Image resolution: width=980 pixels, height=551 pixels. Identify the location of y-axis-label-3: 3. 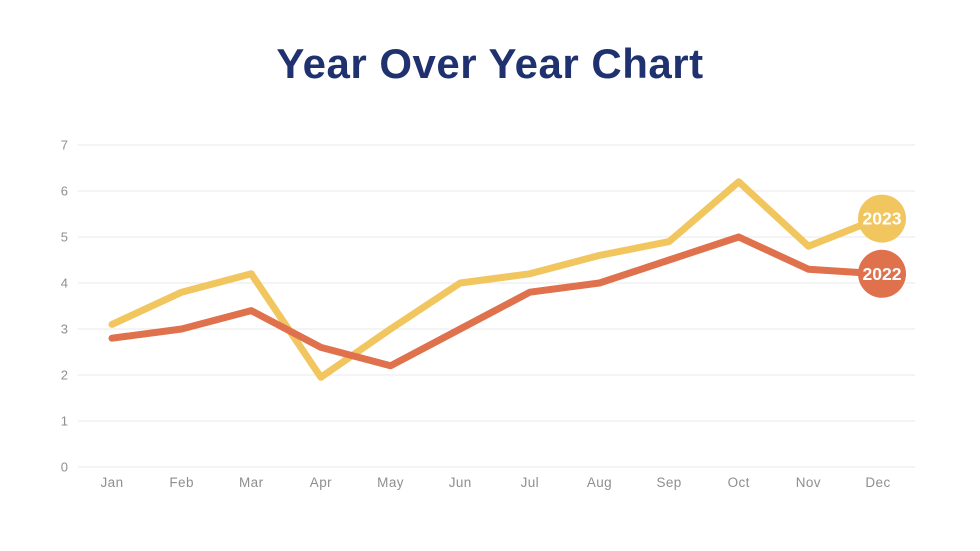
(64, 329).